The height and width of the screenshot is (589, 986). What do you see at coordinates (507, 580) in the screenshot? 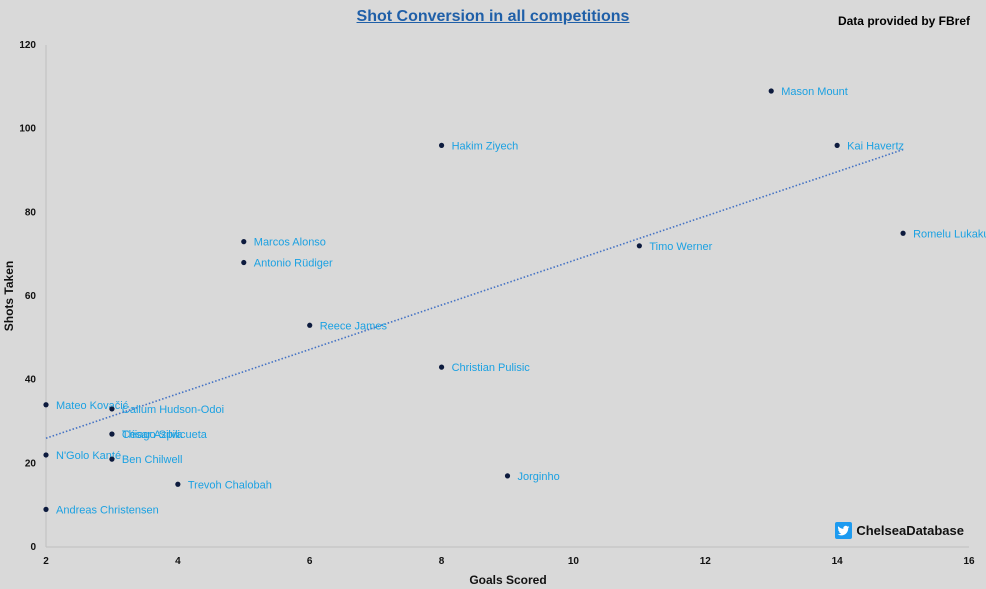
I see `x-axis-title: Goals Scored` at bounding box center [507, 580].